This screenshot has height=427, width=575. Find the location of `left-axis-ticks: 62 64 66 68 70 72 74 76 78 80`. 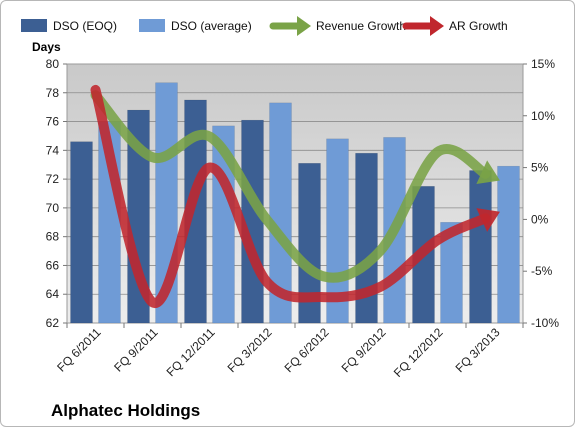

left-axis-ticks: 62 64 66 68 70 72 74 76 78 80 is located at coordinates (56, 193).